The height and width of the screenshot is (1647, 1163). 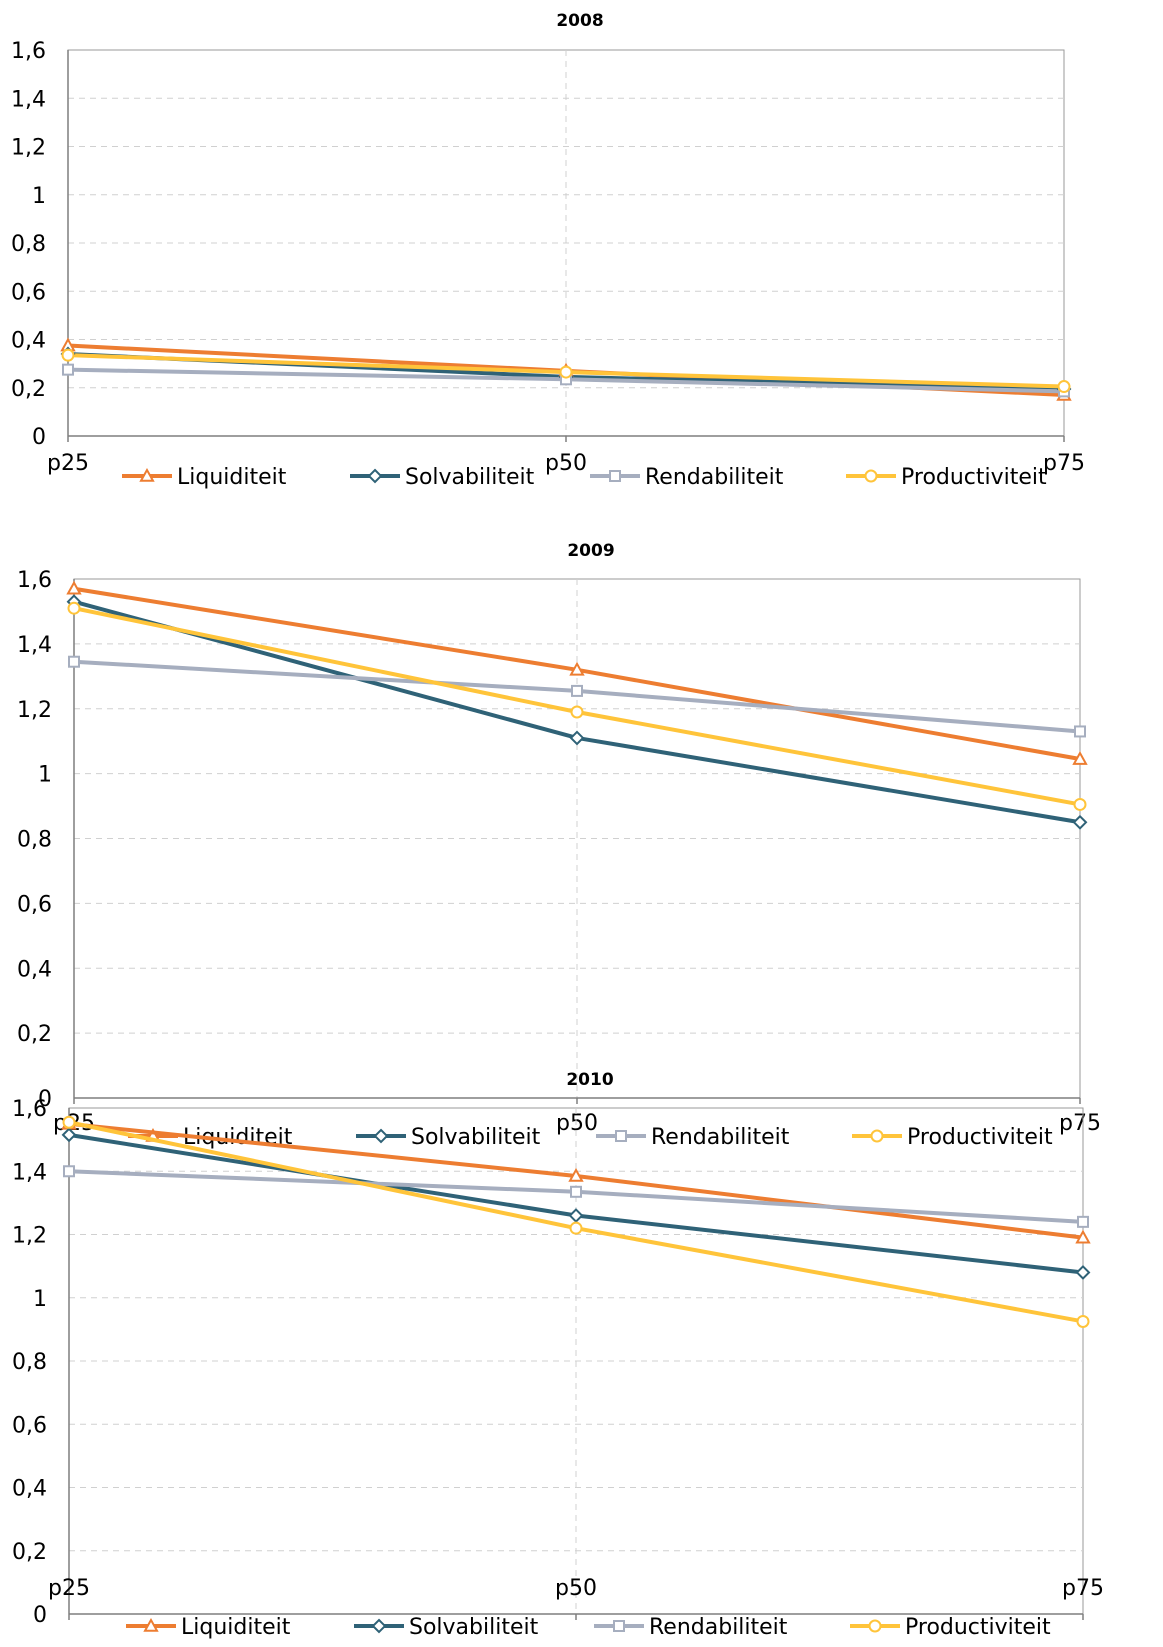 What do you see at coordinates (579, 21) in the screenshot?
I see `chart-title: 2008` at bounding box center [579, 21].